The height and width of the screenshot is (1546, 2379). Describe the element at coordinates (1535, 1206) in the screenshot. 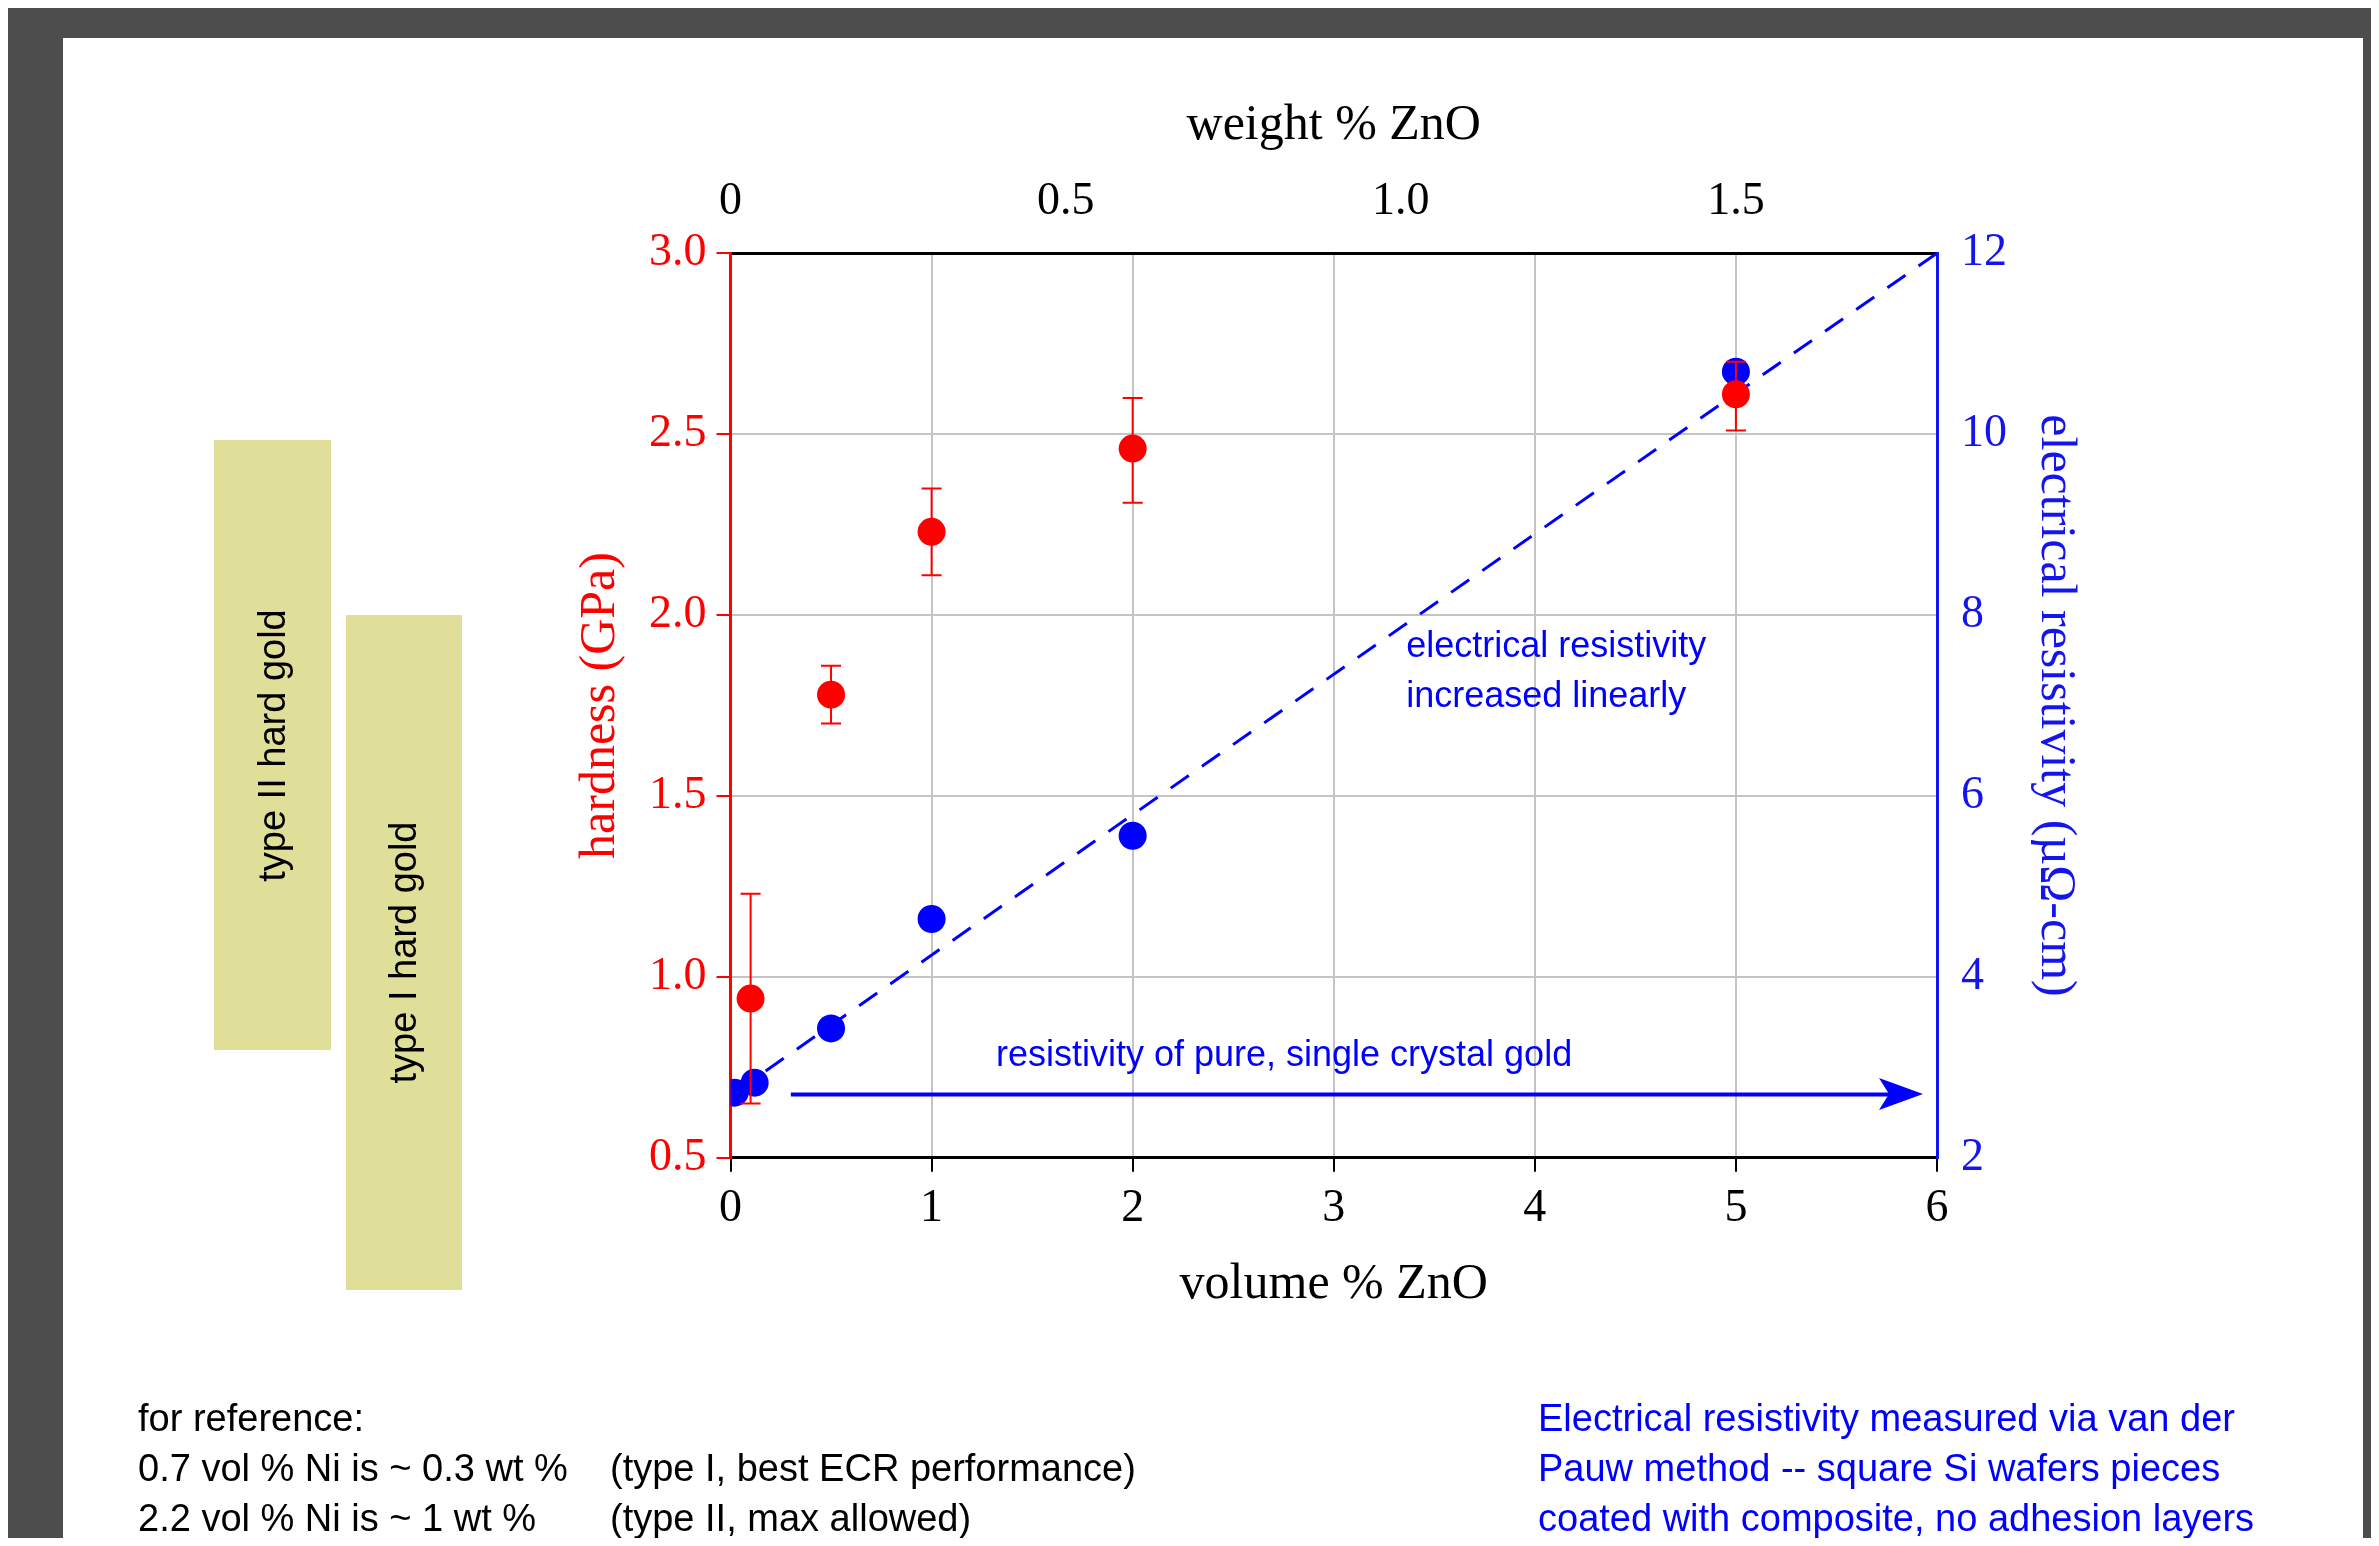

I see `x-tick-label: 4` at that location.